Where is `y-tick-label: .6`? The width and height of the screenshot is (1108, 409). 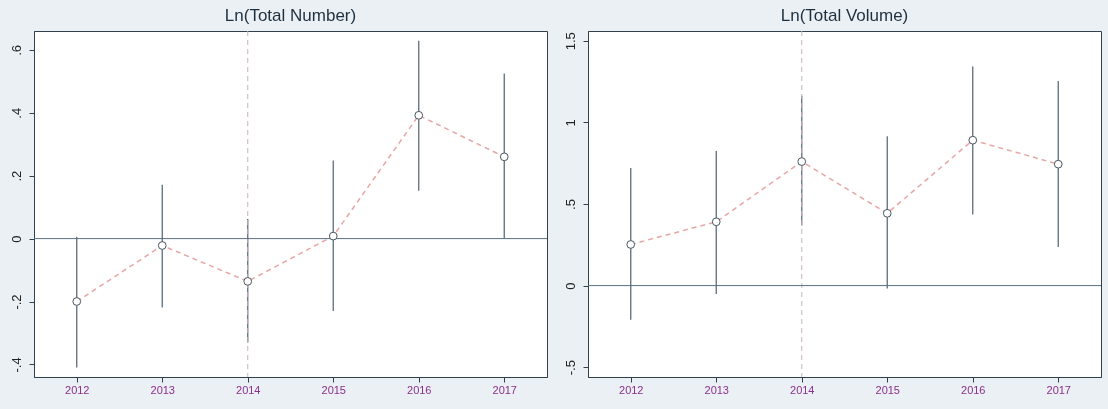
y-tick-label: .6 is located at coordinates (16, 50).